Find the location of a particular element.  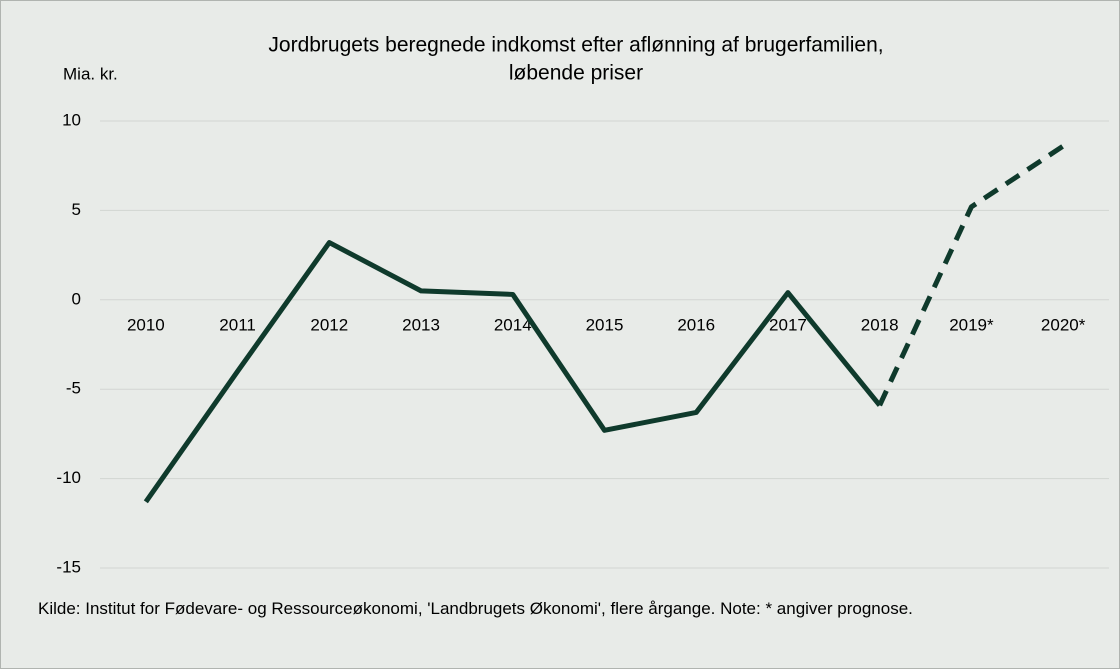

x-tick-label: 2013 is located at coordinates (421, 324).